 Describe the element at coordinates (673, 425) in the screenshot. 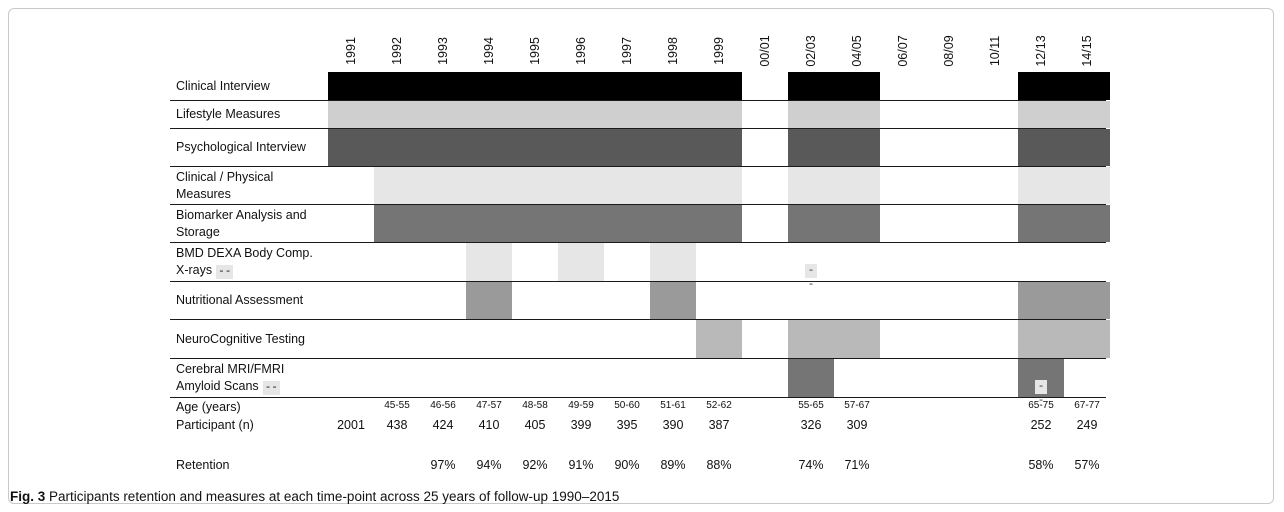

I see `participants-value: 390` at that location.